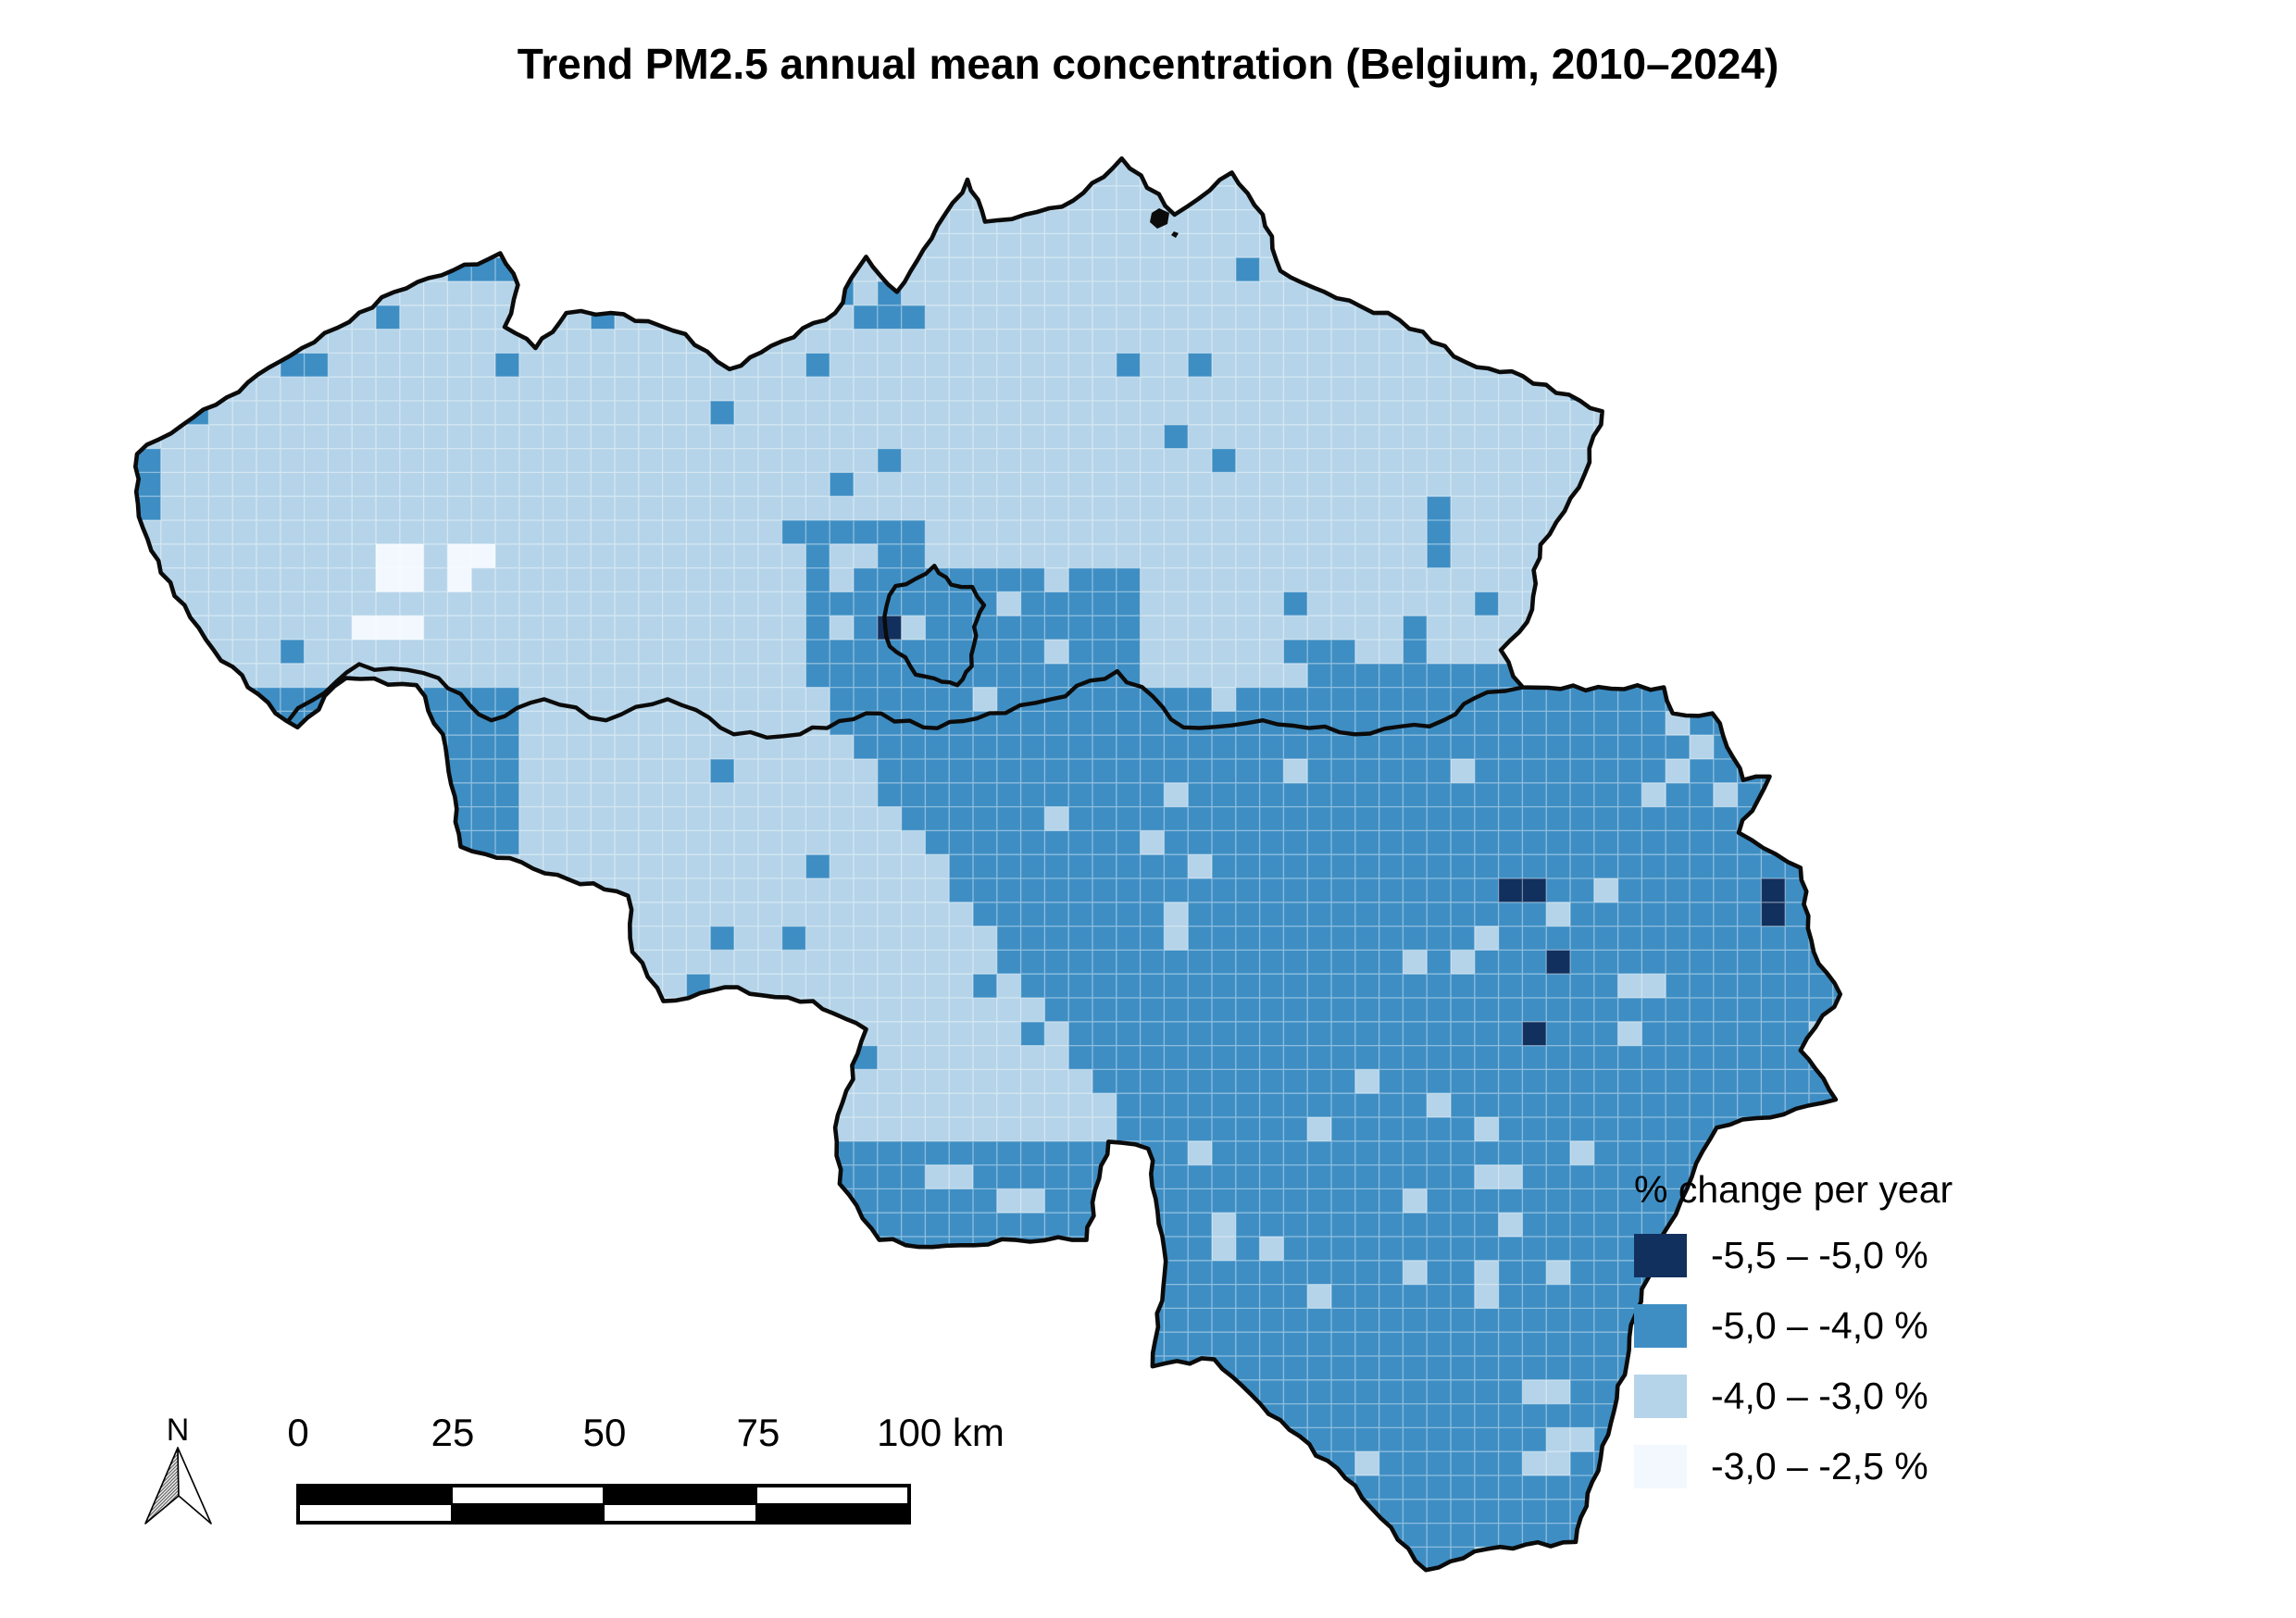 The width and height of the screenshot is (2296, 1618). What do you see at coordinates (1148, 1434) in the screenshot?
I see `scalebar-labels: 0 25 50 75 100 km` at bounding box center [1148, 1434].